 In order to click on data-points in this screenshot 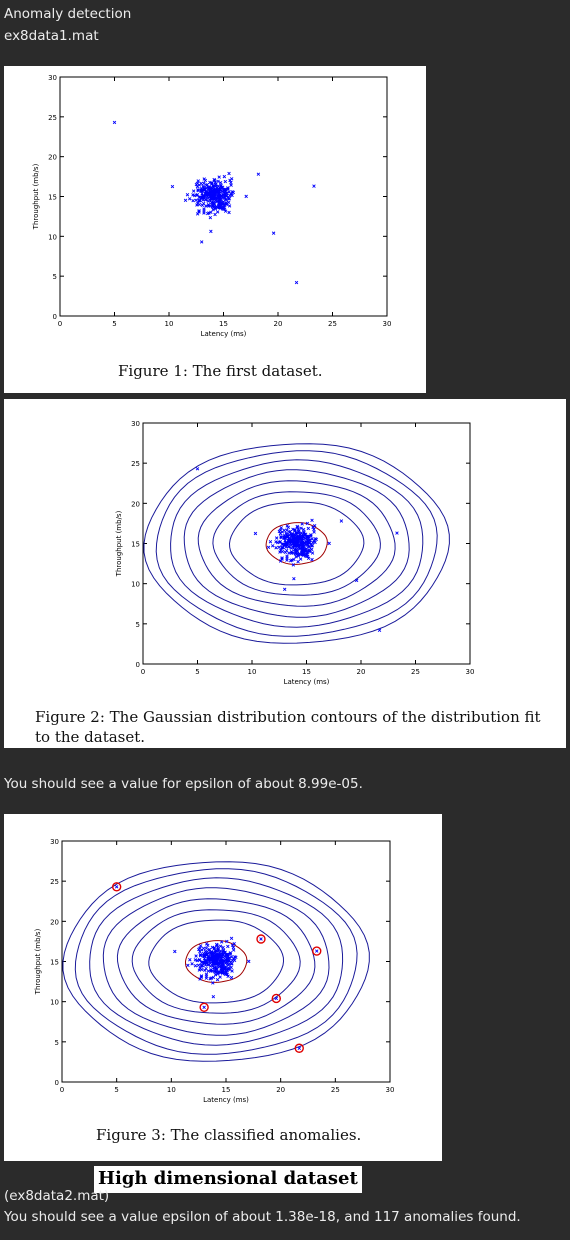, I will do `click(297, 549)`.